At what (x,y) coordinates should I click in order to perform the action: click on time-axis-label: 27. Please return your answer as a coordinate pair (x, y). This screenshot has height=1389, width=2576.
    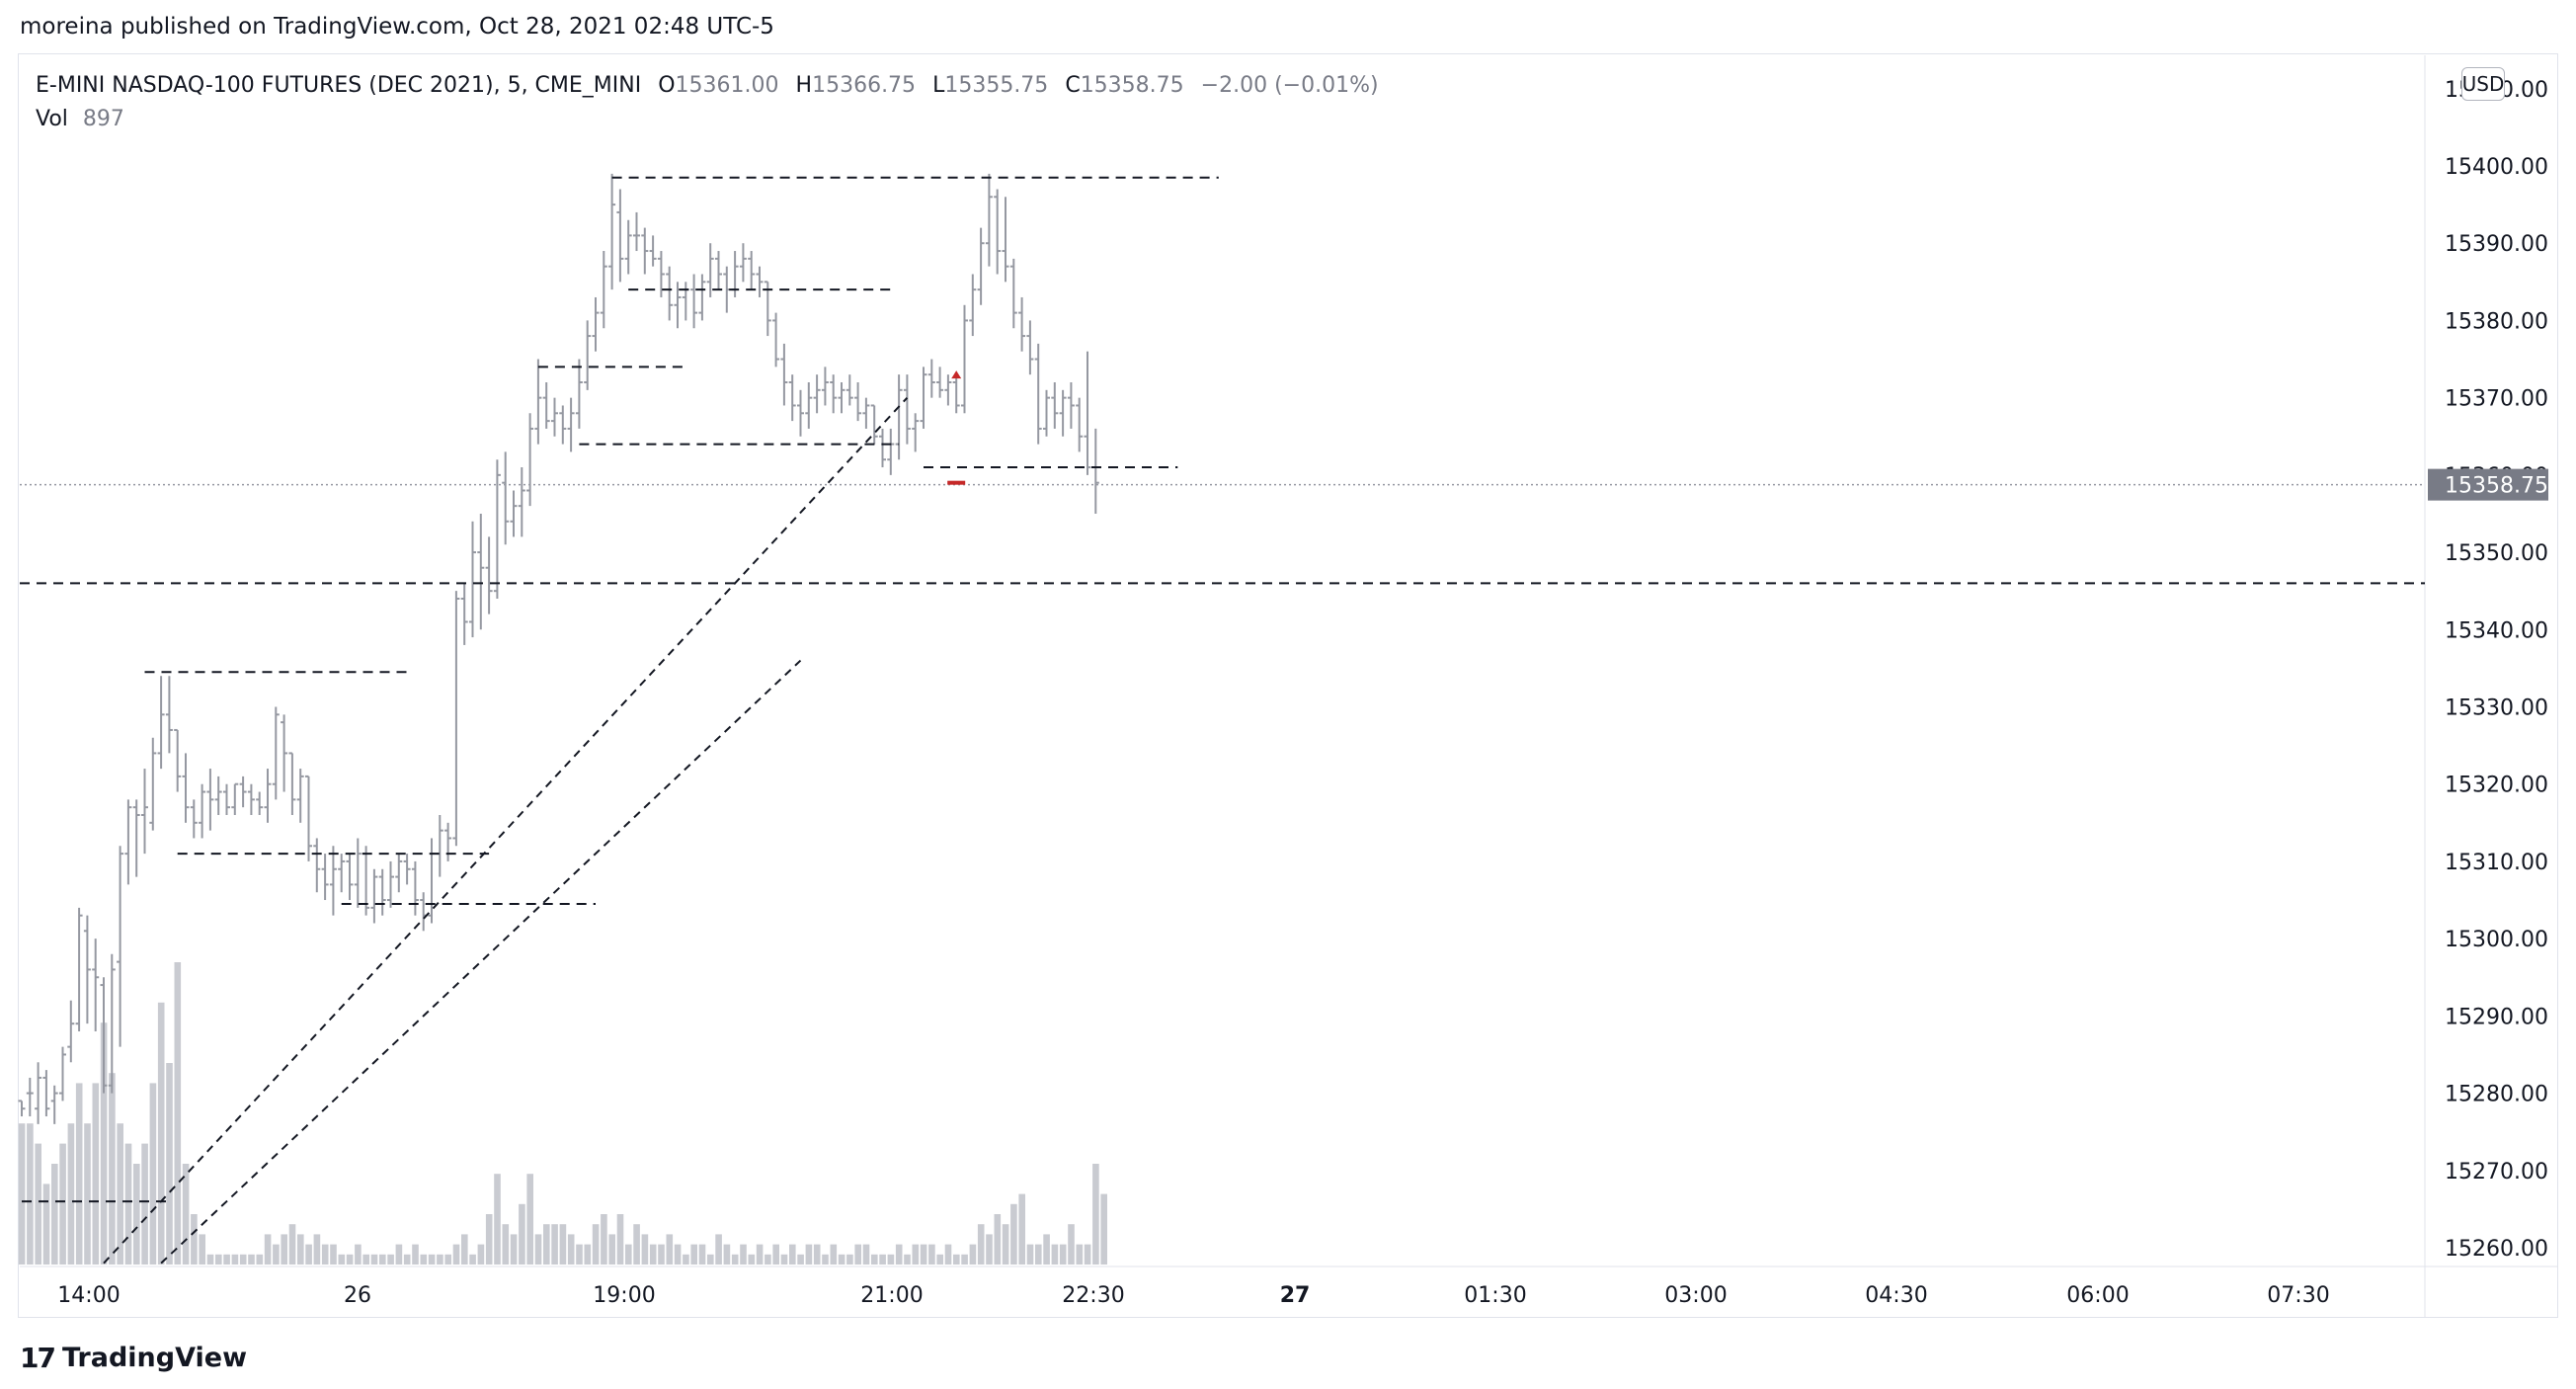
    Looking at the image, I should click on (1295, 1295).